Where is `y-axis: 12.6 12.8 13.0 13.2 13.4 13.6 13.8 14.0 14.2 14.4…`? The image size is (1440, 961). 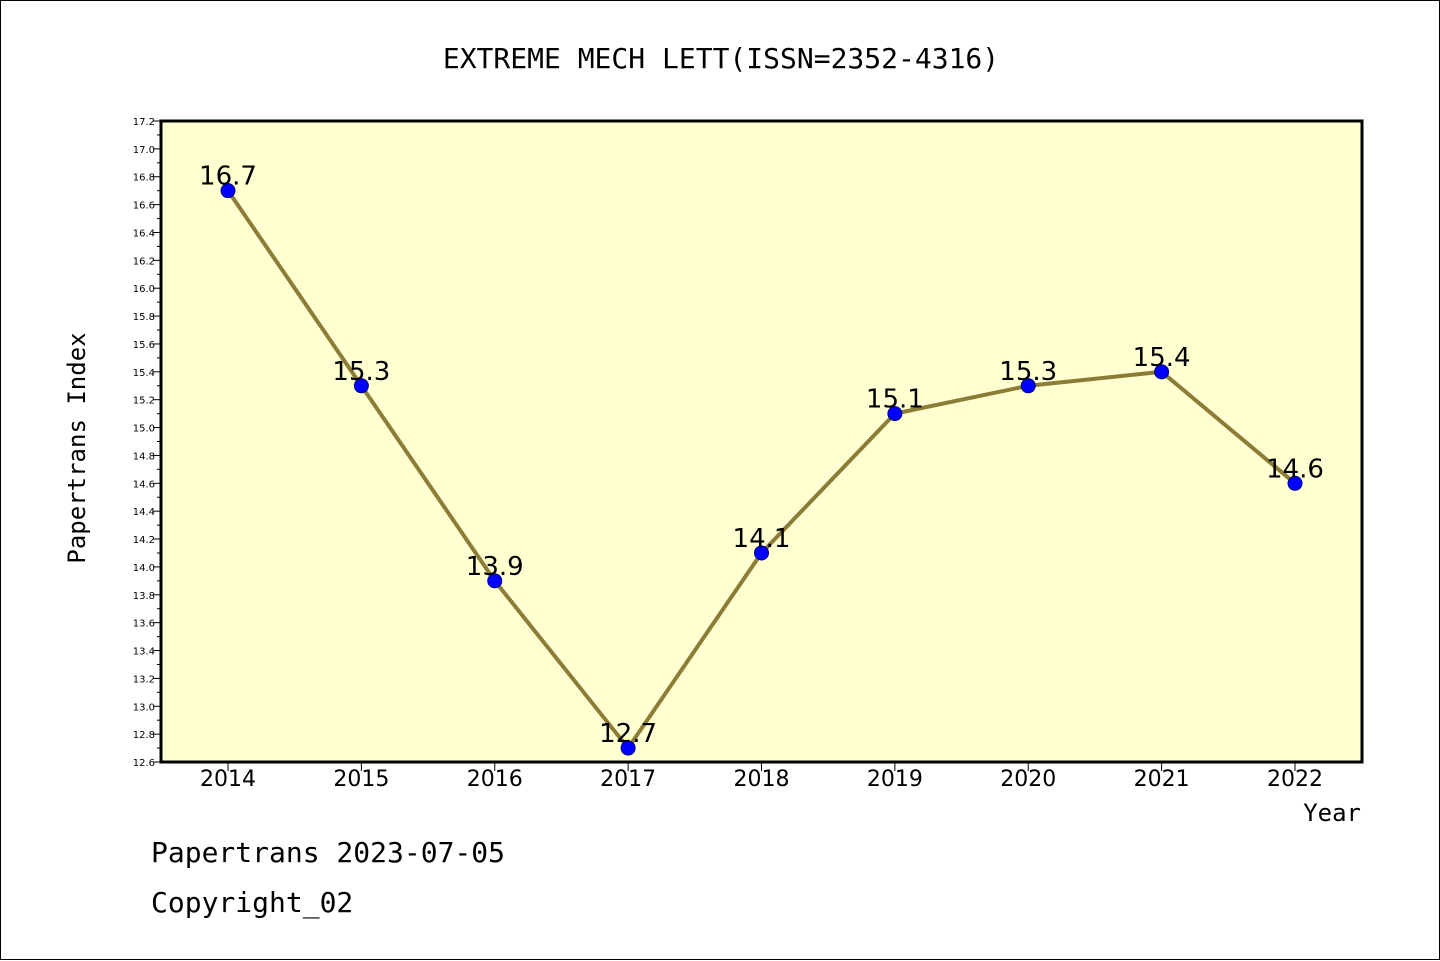 y-axis: 12.6 12.8 13.0 13.2 13.4 13.6 13.8 14.0 14.2 14.4… is located at coordinates (147, 443).